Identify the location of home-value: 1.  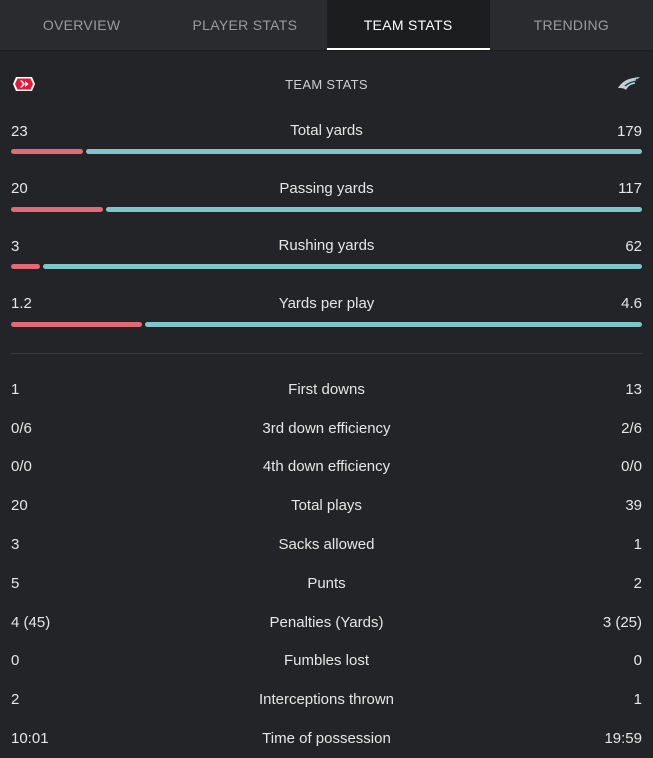
(15, 389).